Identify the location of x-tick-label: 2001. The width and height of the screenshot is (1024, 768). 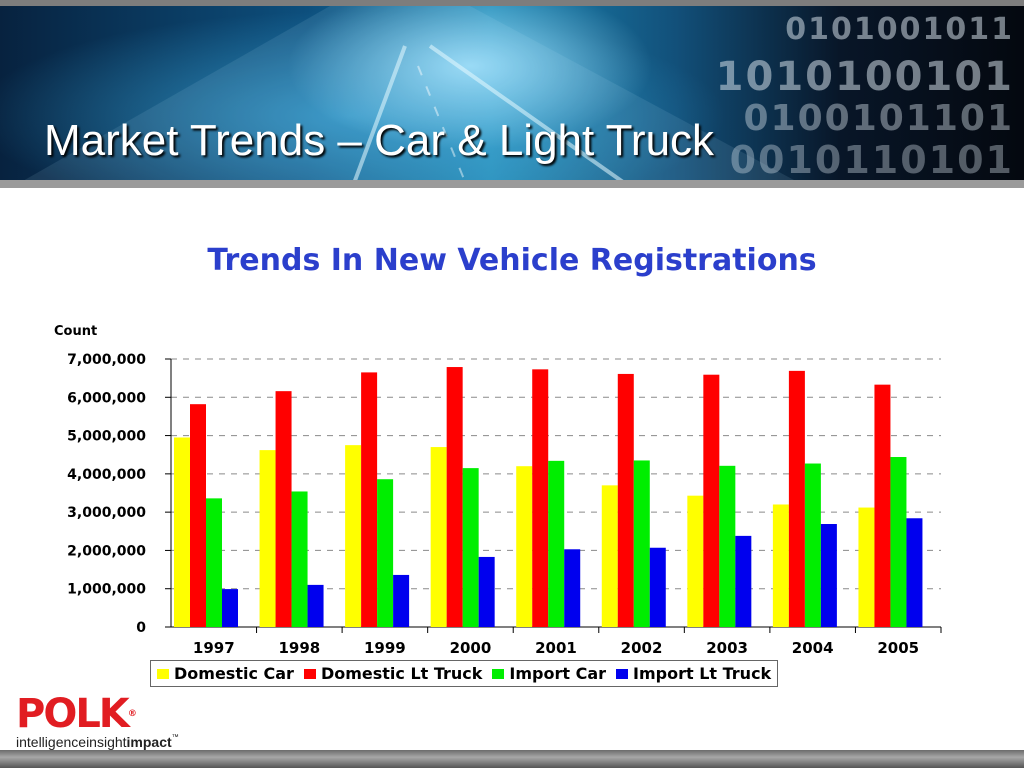
(556, 648).